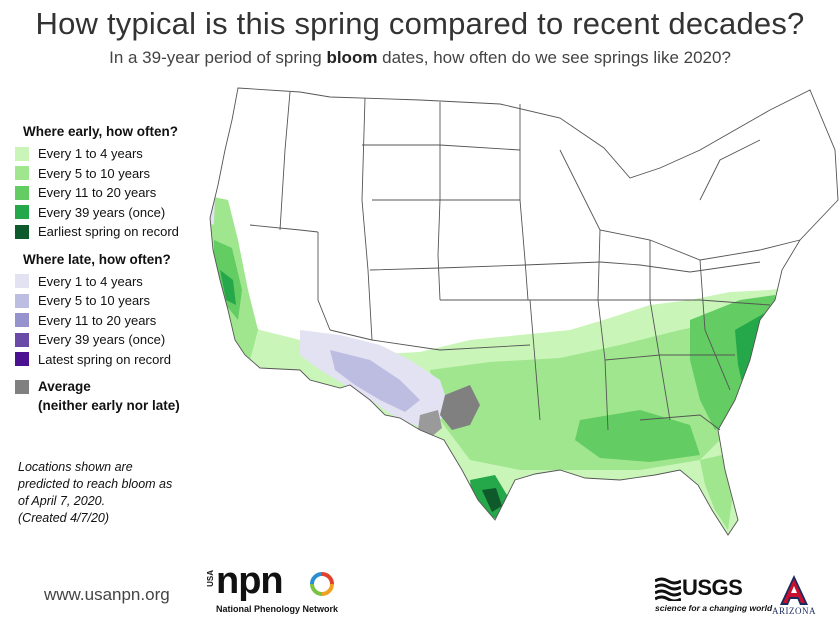 The image size is (840, 630). Describe the element at coordinates (375, 381) in the screenshot. I see `zone-late-5-10-southwest` at that location.